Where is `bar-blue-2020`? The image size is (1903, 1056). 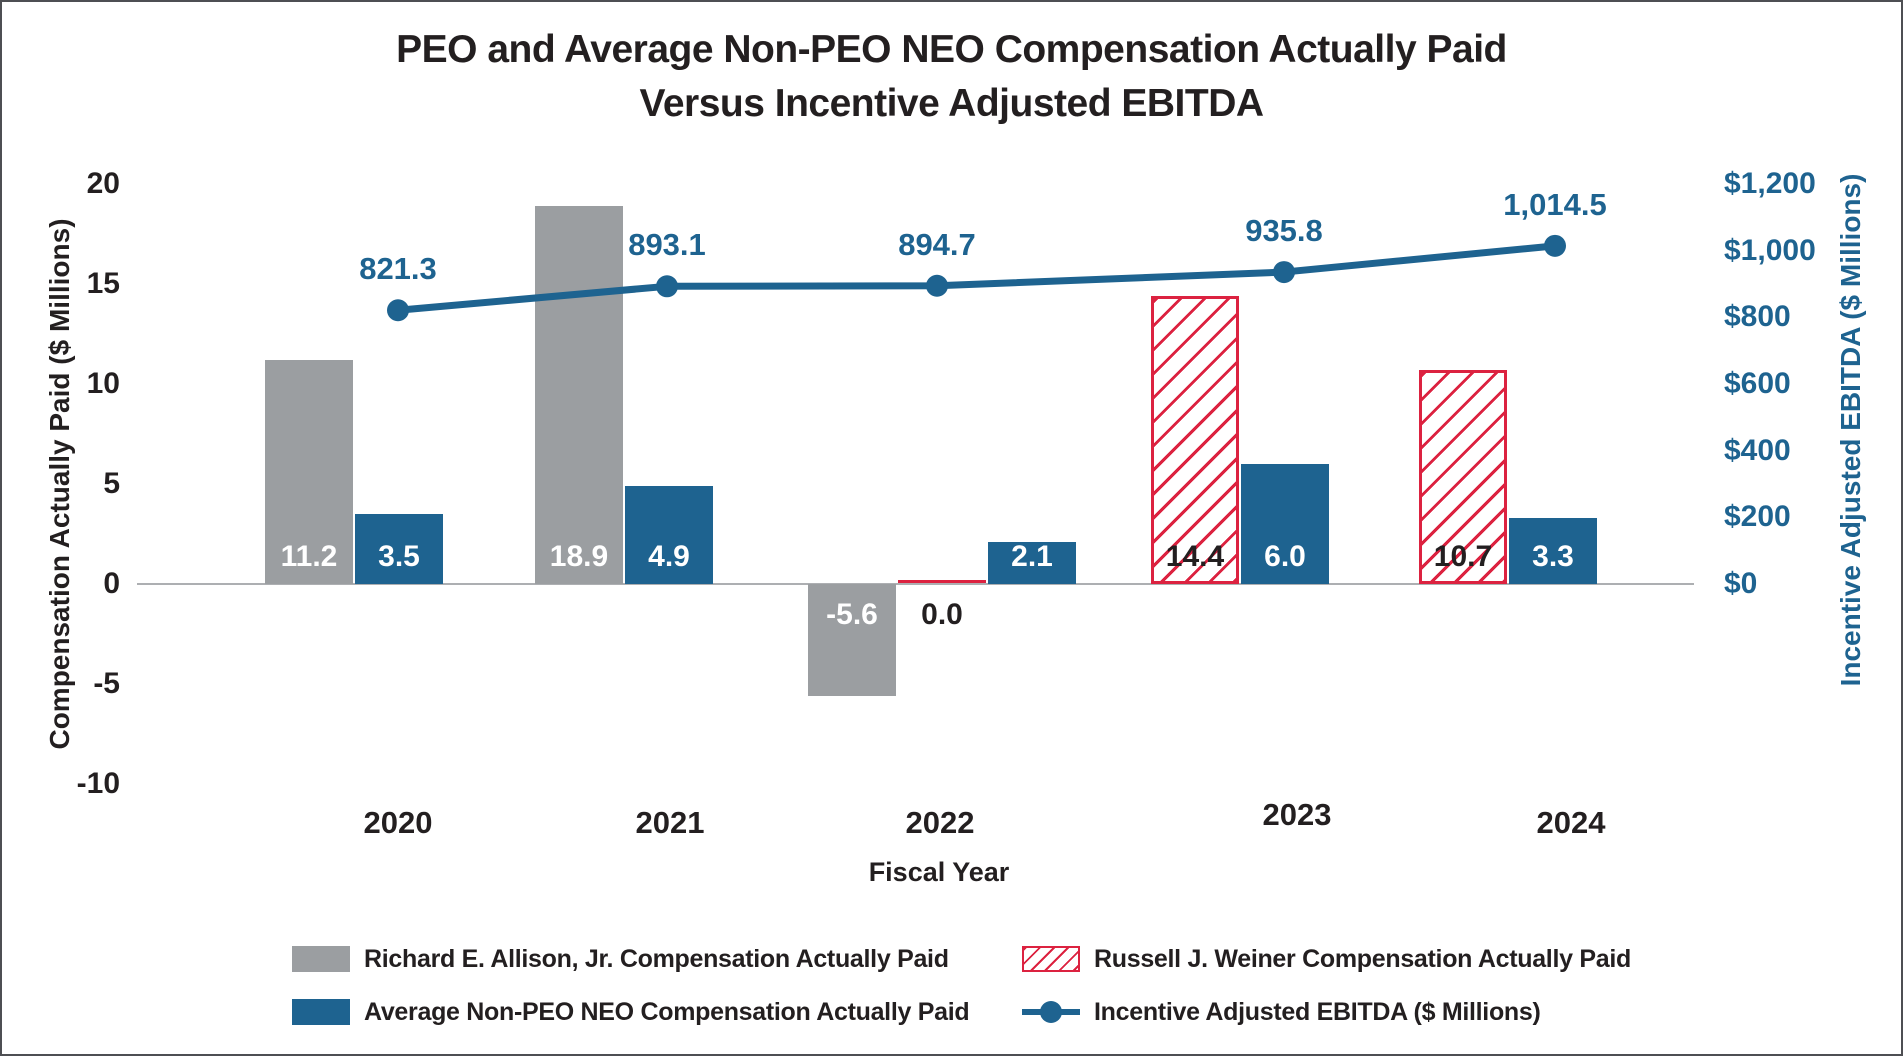
bar-blue-2020 is located at coordinates (399, 549).